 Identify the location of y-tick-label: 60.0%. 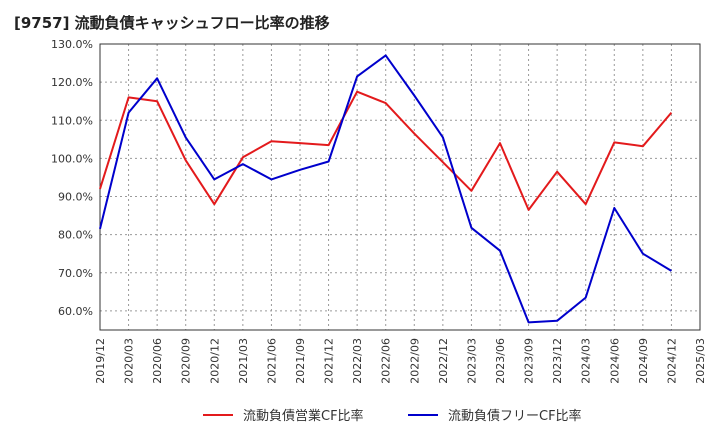
(75, 311).